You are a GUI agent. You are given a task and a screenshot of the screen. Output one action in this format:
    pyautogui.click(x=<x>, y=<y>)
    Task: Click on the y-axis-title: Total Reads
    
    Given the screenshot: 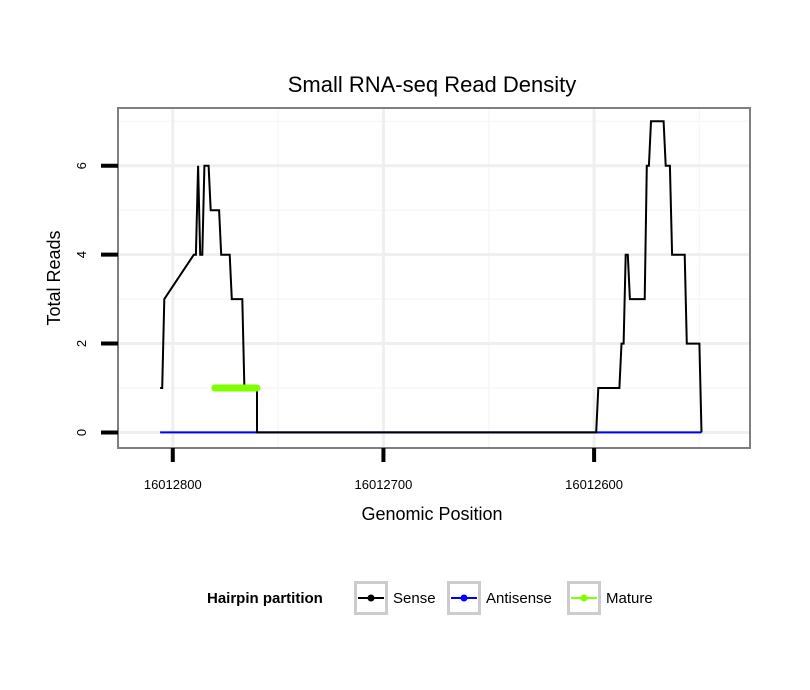 What is the action you would take?
    pyautogui.click(x=54, y=277)
    